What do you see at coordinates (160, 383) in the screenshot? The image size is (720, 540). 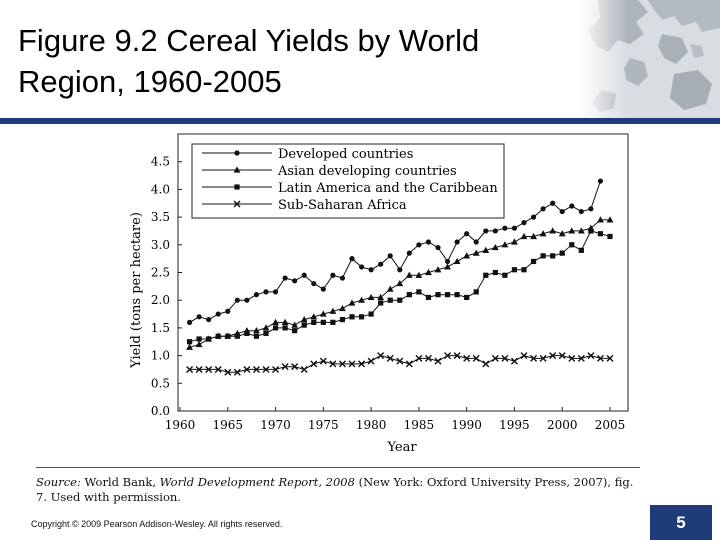 I see `y-tick-label: 0.5` at bounding box center [160, 383].